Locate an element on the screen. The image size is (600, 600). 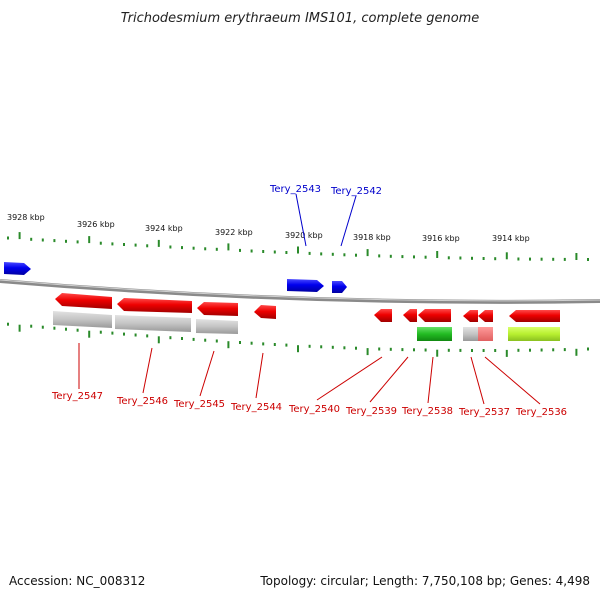
accession-text: Accession: NC_008312 is located at coordinates (77, 581).